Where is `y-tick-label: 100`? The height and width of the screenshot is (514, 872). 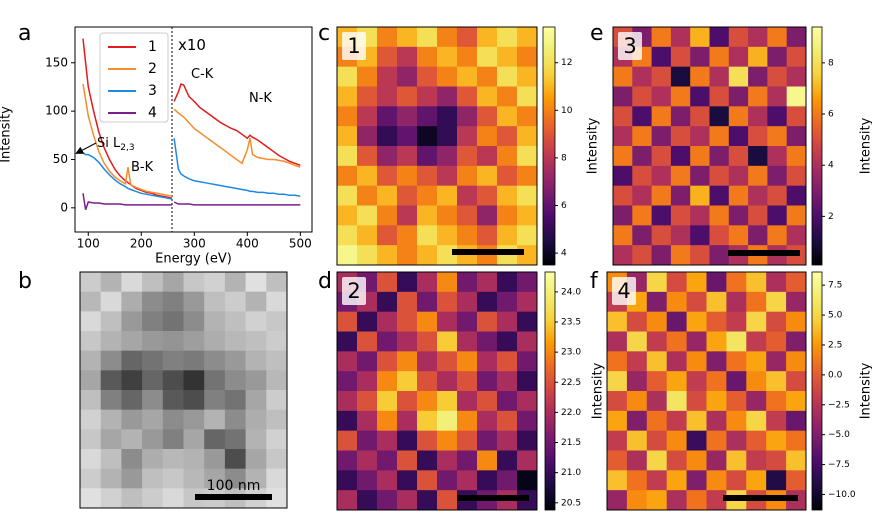
y-tick-label: 100 is located at coordinates (56, 111).